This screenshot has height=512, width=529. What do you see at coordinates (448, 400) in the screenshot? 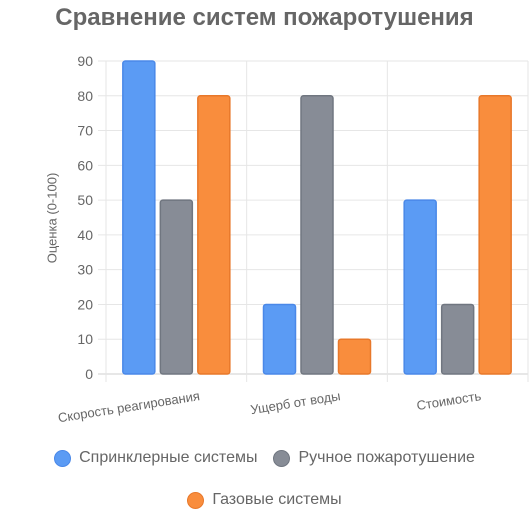
I see `x-tick-label: Стоимость` at bounding box center [448, 400].